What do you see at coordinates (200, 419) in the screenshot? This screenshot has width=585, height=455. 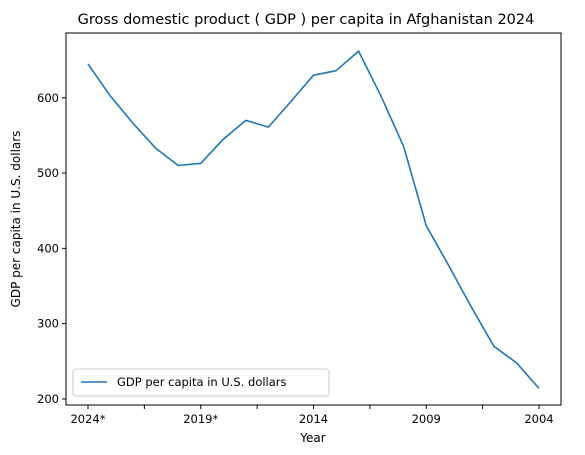 I see `x-tick-label: 2019*` at bounding box center [200, 419].